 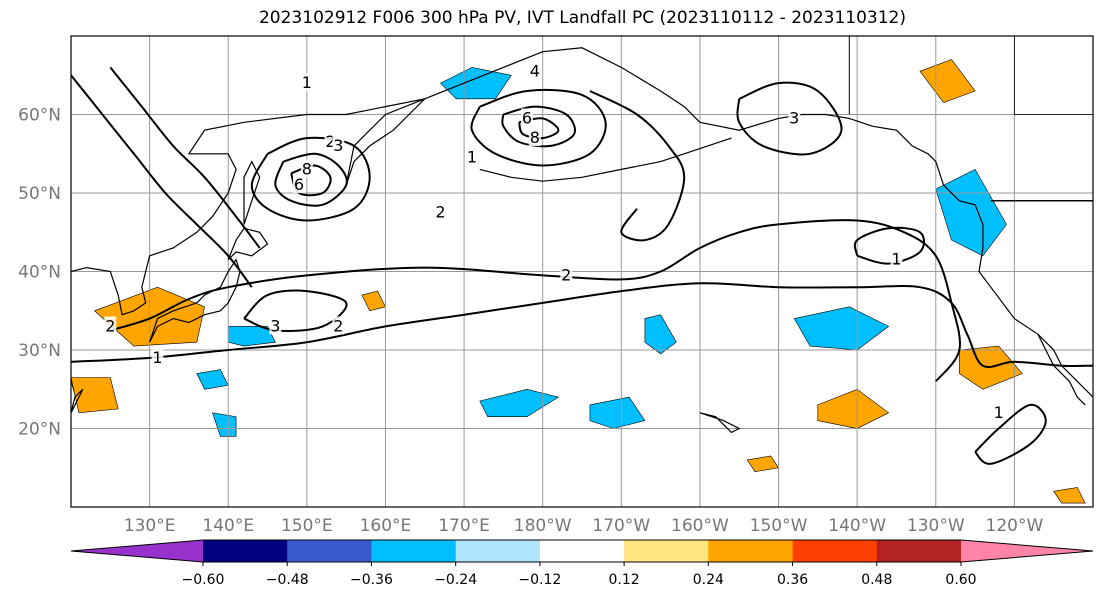 What do you see at coordinates (947, 81) in the screenshot?
I see `ivt-positive-ne-pacific-fringe` at bounding box center [947, 81].